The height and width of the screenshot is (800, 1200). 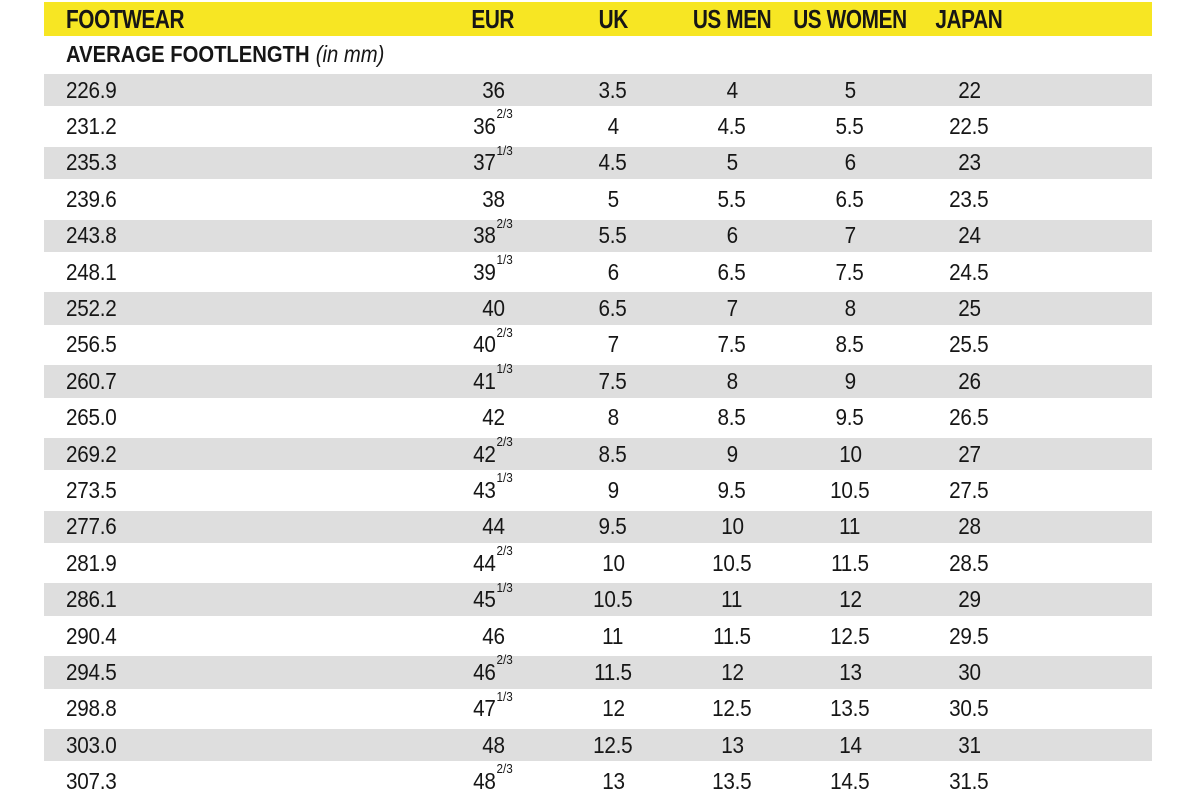 What do you see at coordinates (485, 162) in the screenshot?
I see `cell-eur-base: 37` at bounding box center [485, 162].